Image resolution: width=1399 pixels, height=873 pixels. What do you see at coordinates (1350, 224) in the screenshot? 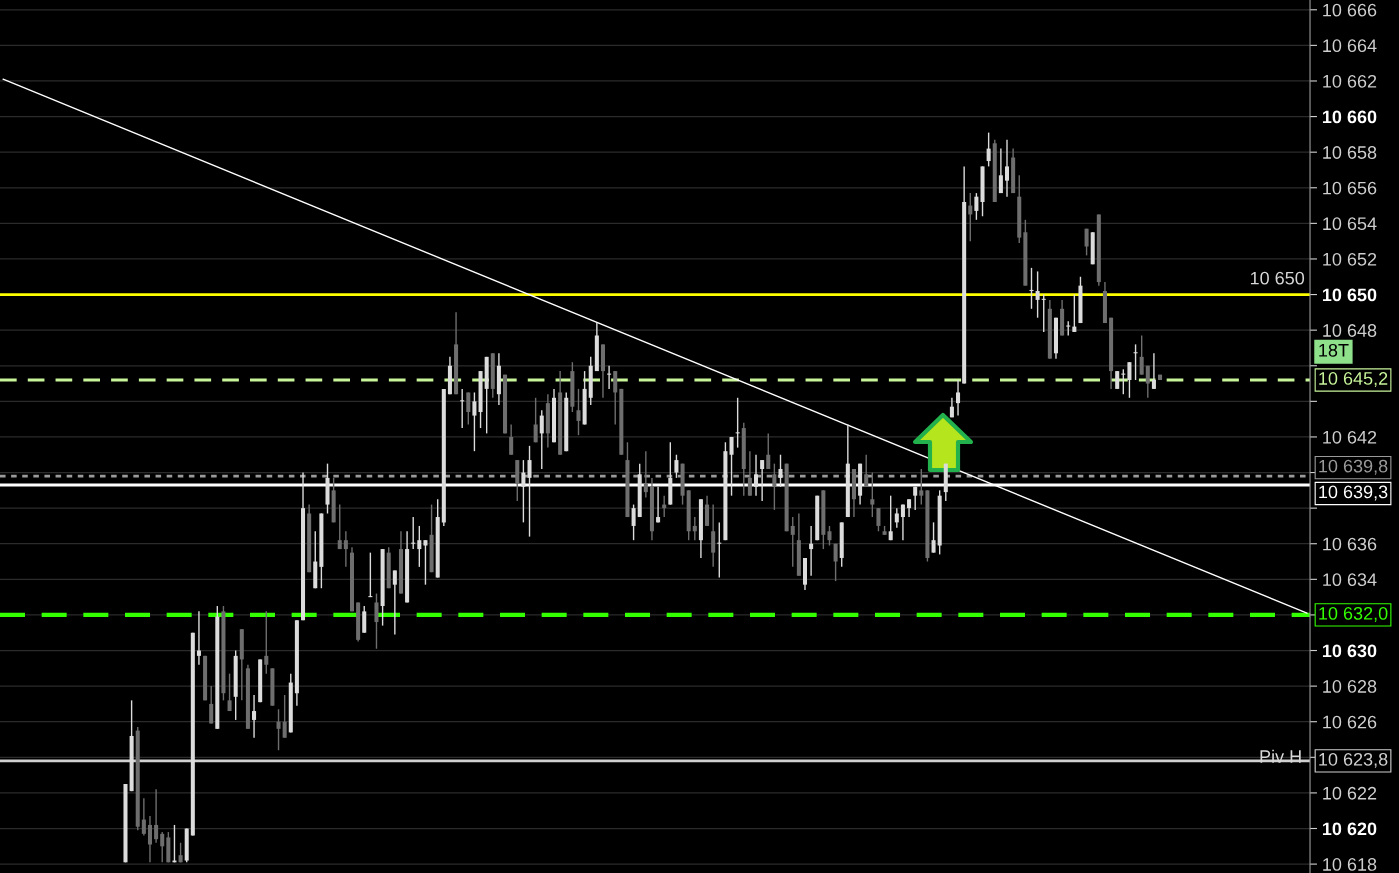
I see `y-tick-label: 10 654` at bounding box center [1350, 224].